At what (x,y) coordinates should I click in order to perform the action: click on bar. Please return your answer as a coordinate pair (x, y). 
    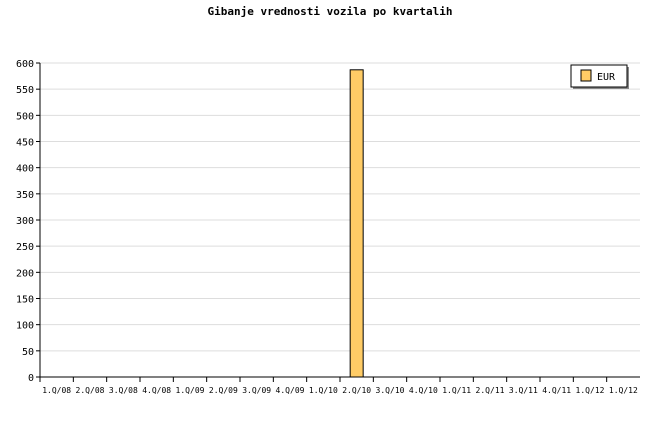
    Looking at the image, I should click on (356, 223).